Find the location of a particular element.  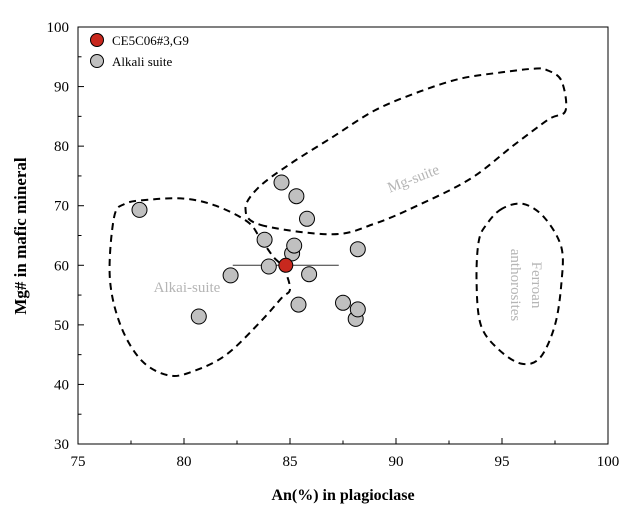

point-ce5c06 is located at coordinates (286, 265).